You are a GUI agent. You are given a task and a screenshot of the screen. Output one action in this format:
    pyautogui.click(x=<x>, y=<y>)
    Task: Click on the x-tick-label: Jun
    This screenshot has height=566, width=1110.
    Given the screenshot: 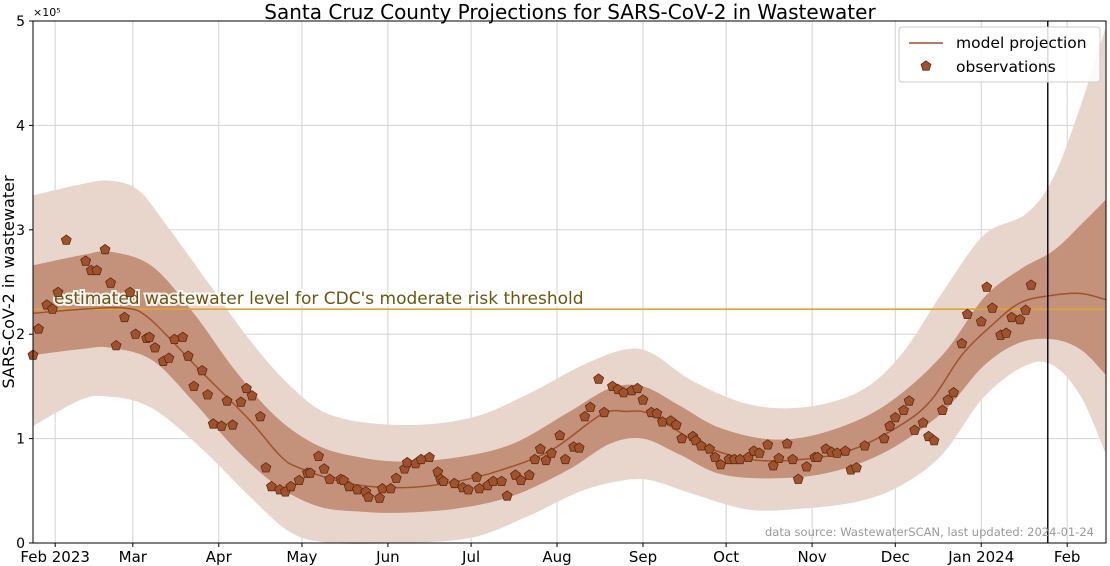 What is the action you would take?
    pyautogui.click(x=387, y=557)
    